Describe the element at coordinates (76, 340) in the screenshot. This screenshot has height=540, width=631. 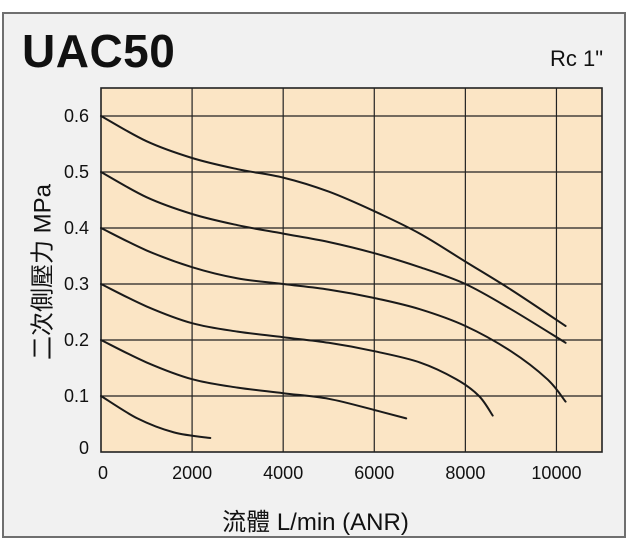
I see `y-tick-label: 0.2` at that location.